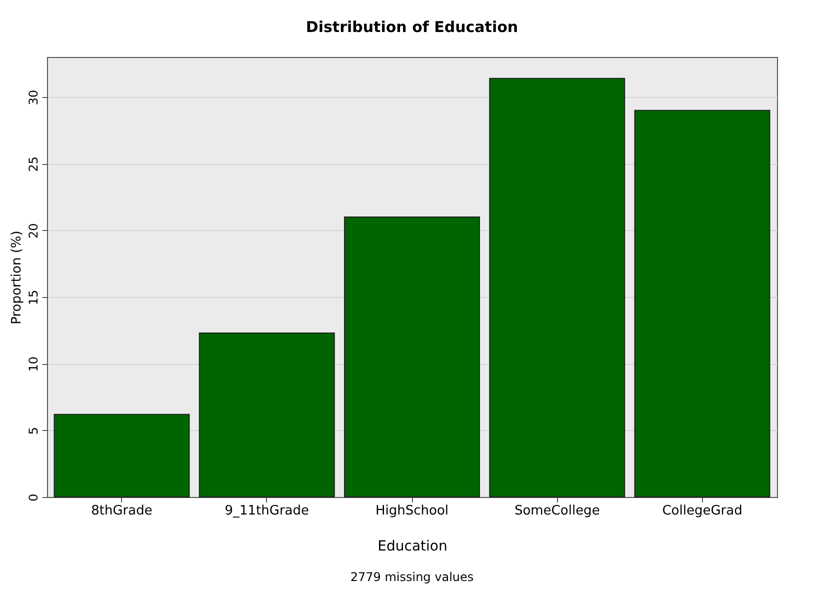  What do you see at coordinates (33, 298) in the screenshot?
I see `y-tick-label: 15` at bounding box center [33, 298].